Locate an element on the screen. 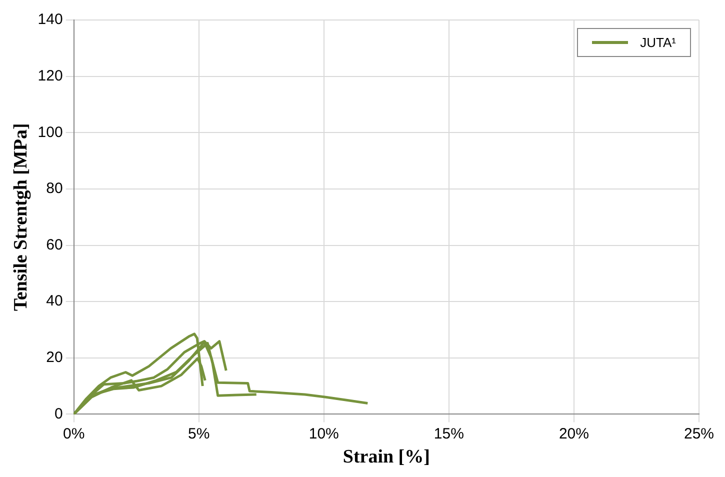  y-tick-label: 60 is located at coordinates (54, 245).